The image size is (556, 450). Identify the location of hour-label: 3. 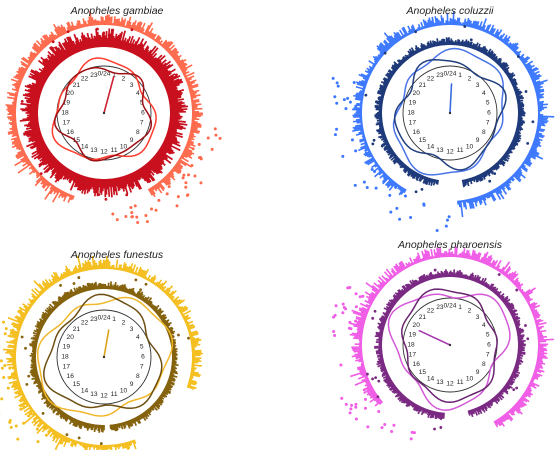
(478, 85).